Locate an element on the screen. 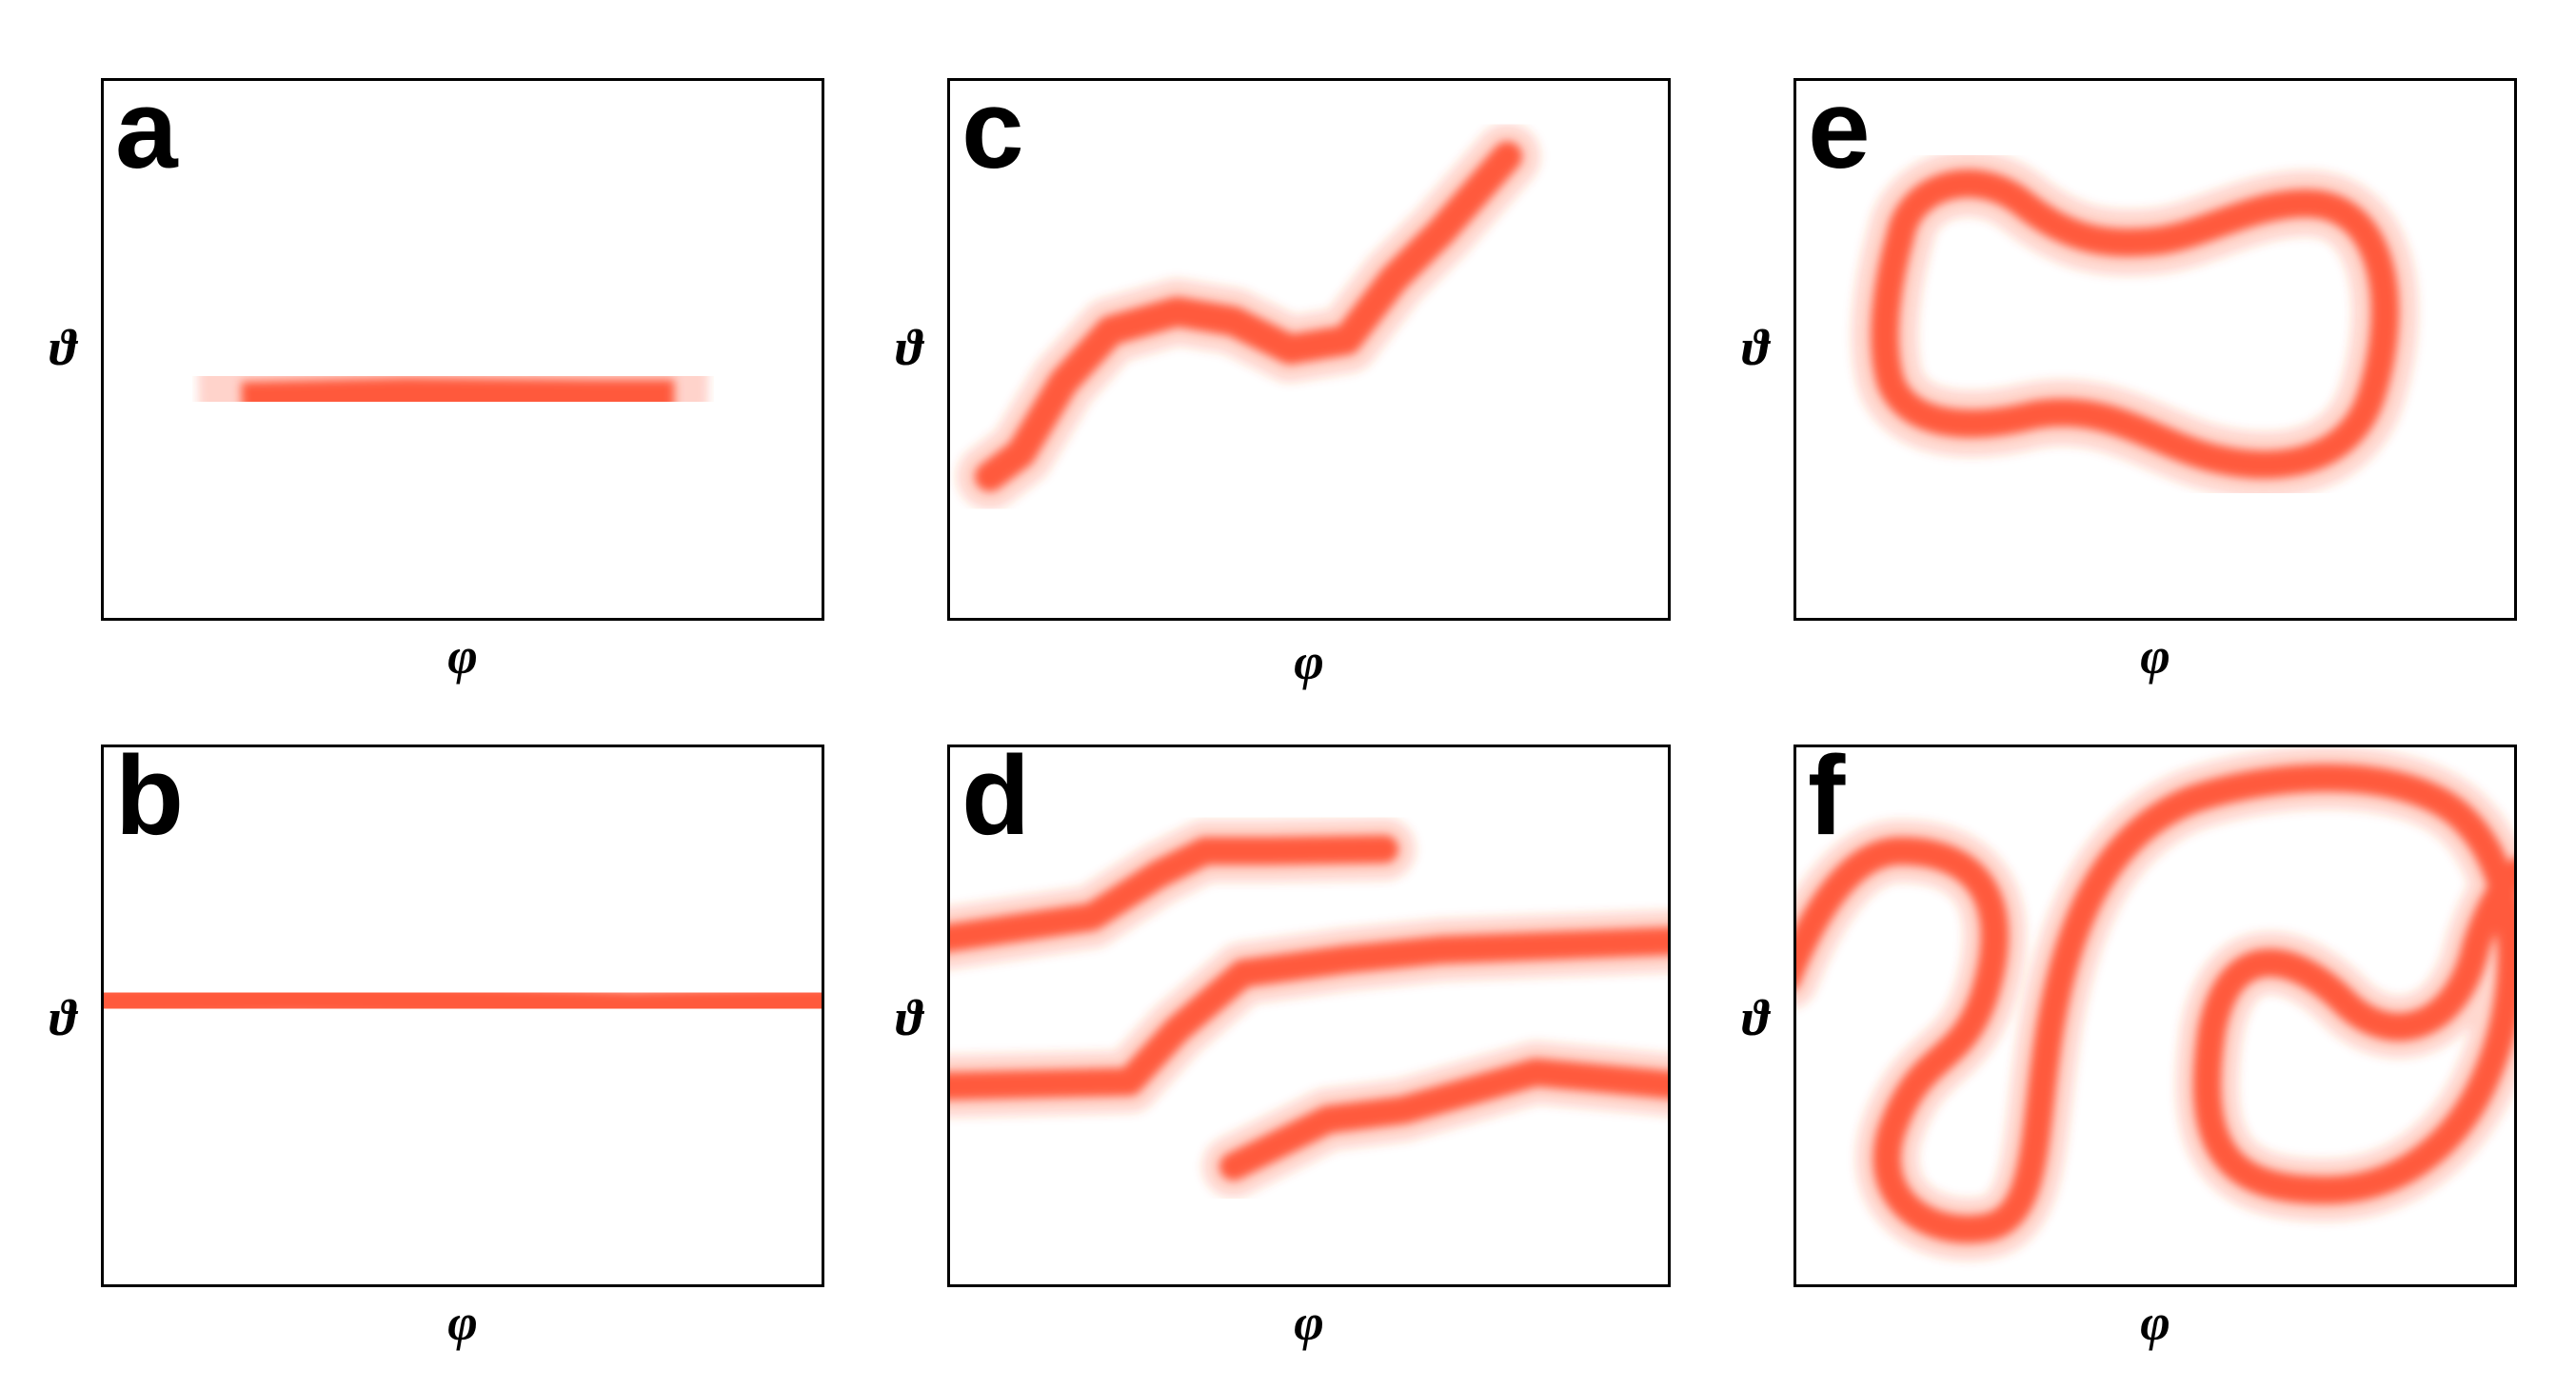  trajectory-plot-e is located at coordinates (2155, 349).